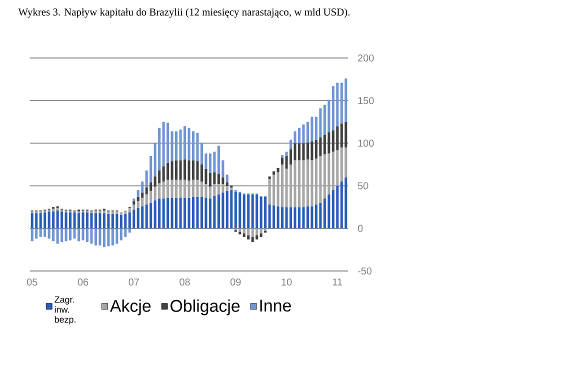 The width and height of the screenshot is (564, 370). What do you see at coordinates (184, 13) in the screenshot?
I see `chart-title: Wykres 3. Napływ kapitału do Brazylii (12 miesięcy narastająco, w mld USD).` at bounding box center [184, 13].